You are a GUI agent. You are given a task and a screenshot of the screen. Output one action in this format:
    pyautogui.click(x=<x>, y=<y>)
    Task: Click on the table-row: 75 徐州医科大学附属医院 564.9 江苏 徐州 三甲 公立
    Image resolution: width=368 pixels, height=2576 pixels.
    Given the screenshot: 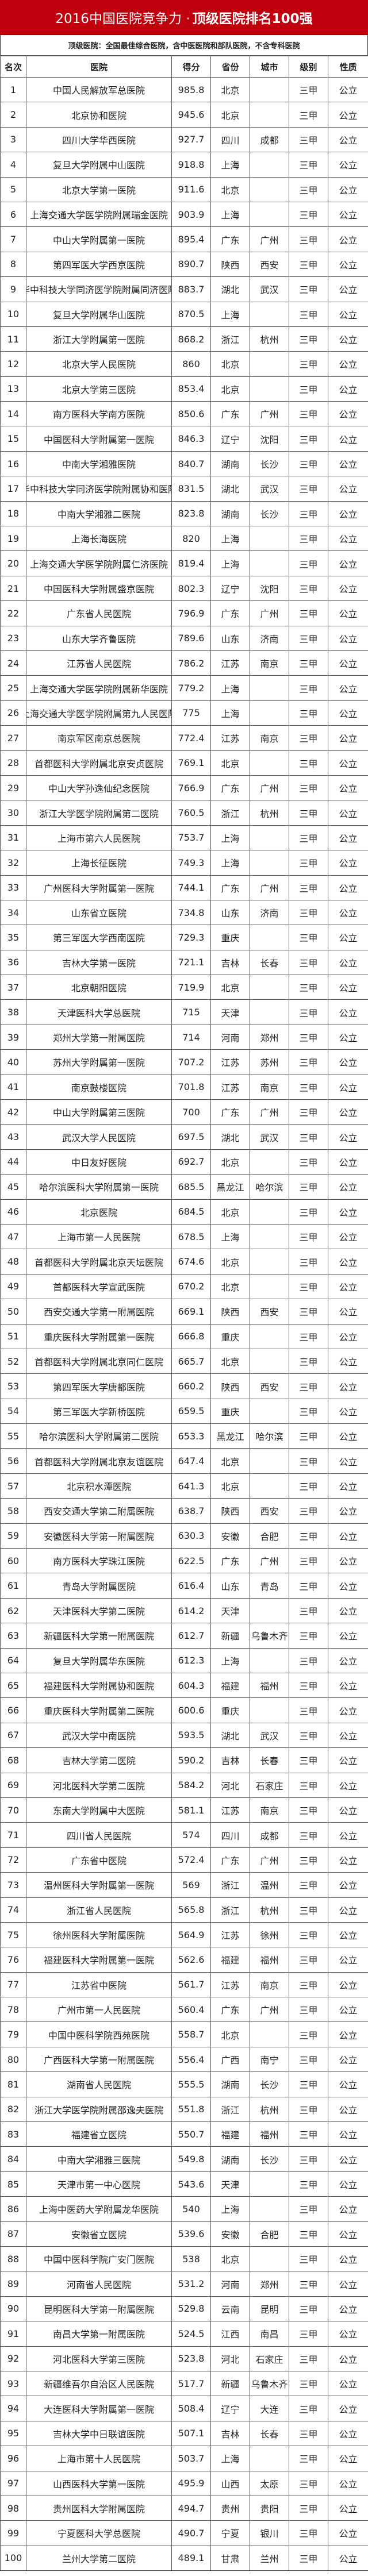 What is the action you would take?
    pyautogui.click(x=184, y=1935)
    